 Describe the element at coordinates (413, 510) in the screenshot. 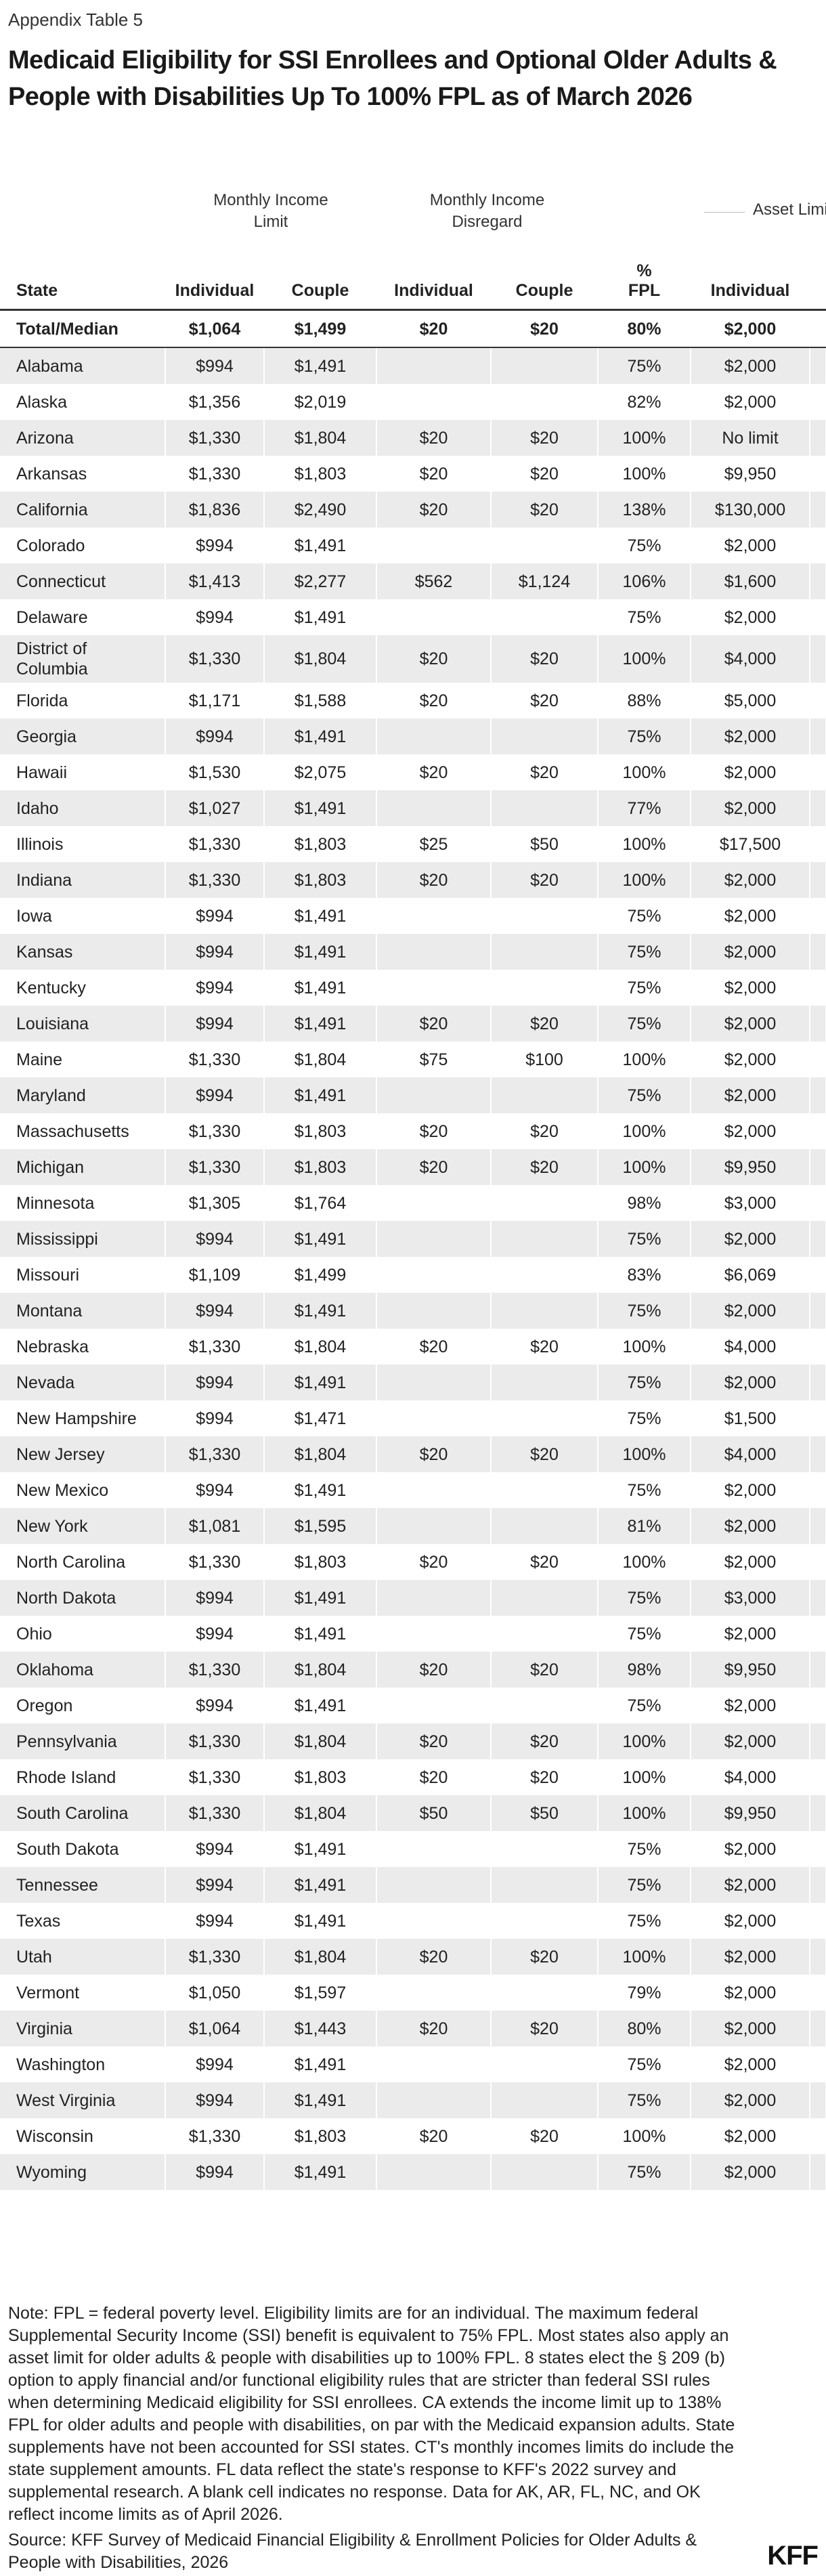

I see `table-row: California $1,836 $2,490 $20 $20 138% $130,000` at that location.